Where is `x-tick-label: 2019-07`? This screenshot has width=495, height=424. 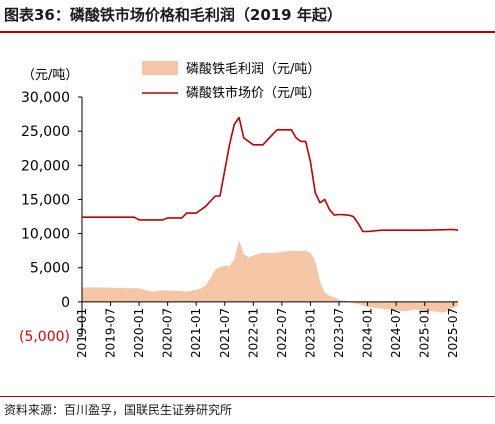
x-tick-label: 2019-07 is located at coordinates (111, 333).